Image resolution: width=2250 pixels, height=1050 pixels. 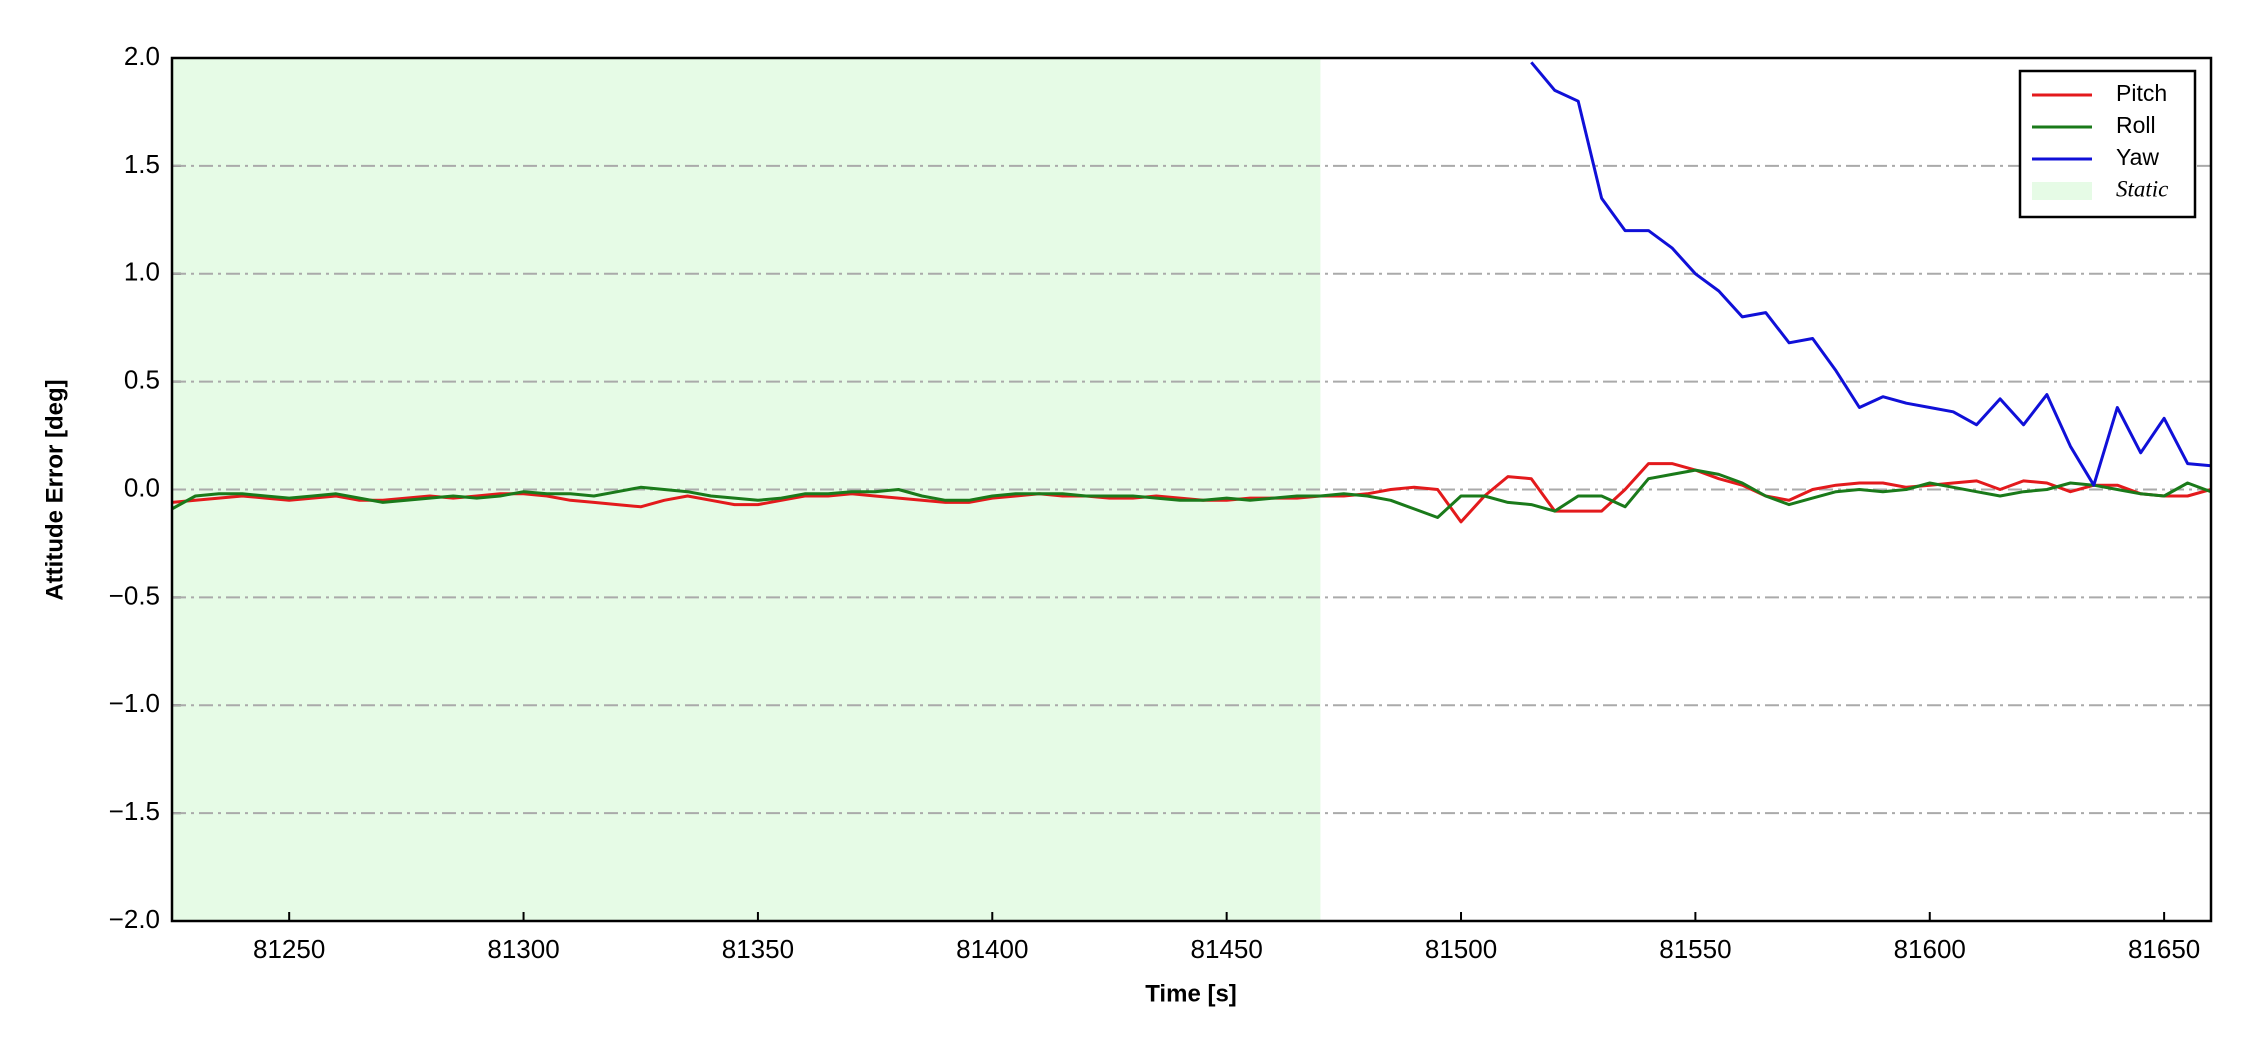 What do you see at coordinates (2062, 191) in the screenshot?
I see `legend-swatch` at bounding box center [2062, 191].